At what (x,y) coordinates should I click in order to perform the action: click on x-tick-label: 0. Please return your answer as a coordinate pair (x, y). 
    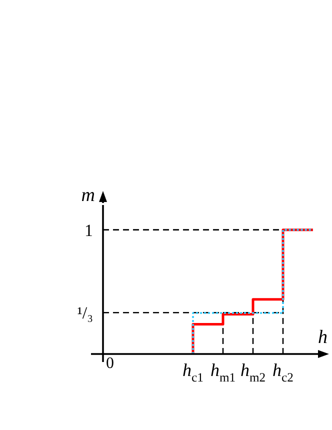
    Looking at the image, I should click on (110, 363).